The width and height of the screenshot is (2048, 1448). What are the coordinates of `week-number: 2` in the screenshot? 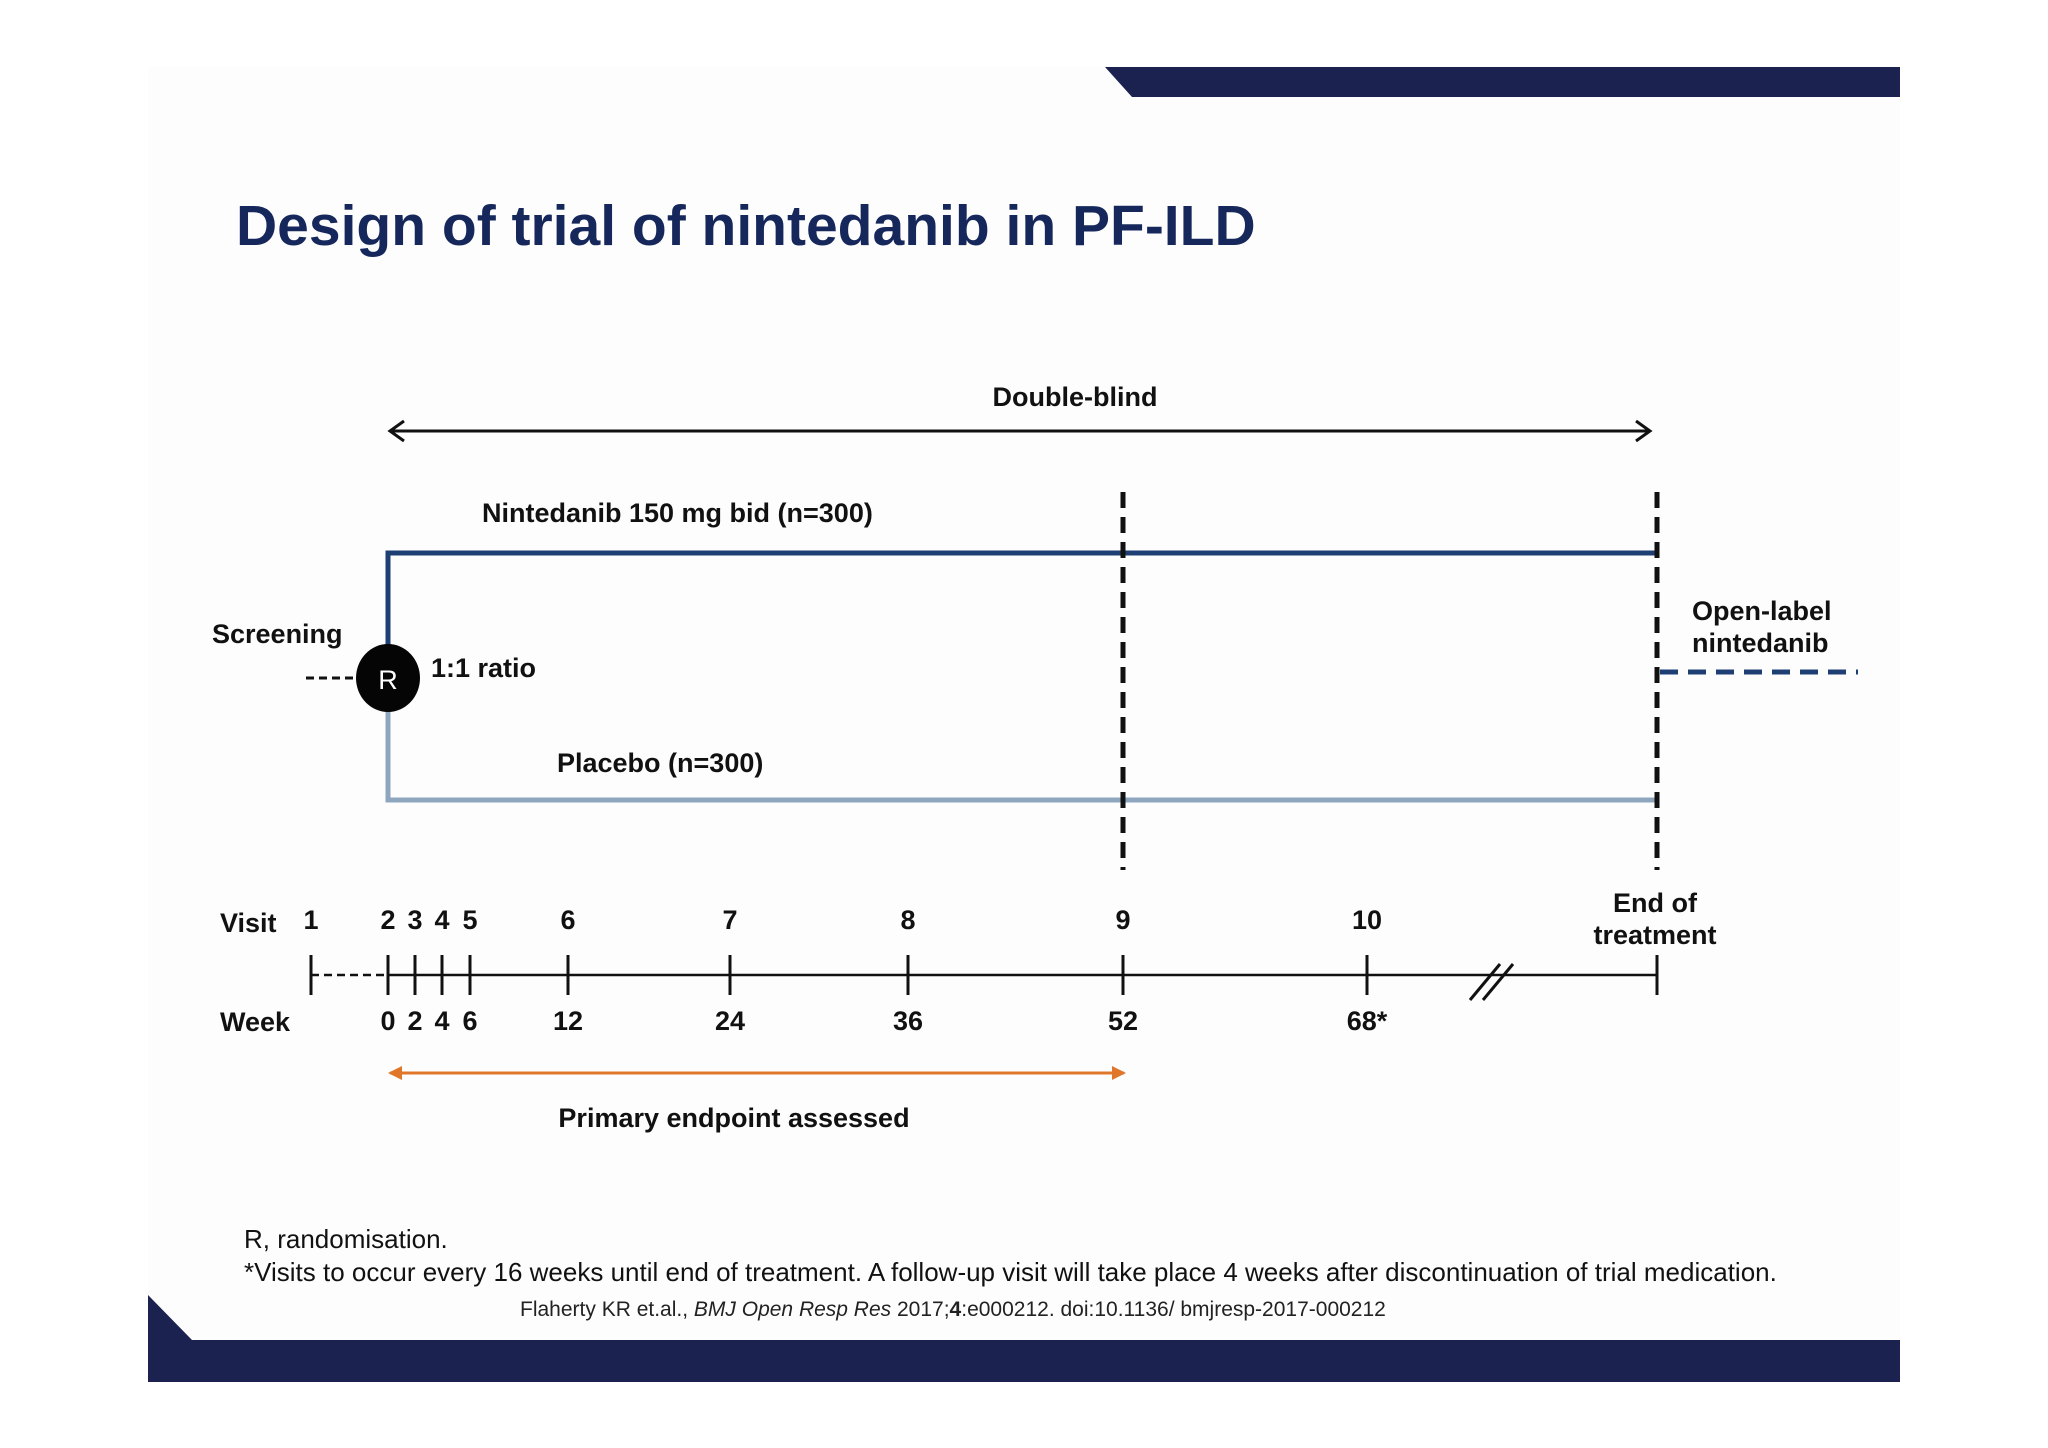 It's located at (414, 1021).